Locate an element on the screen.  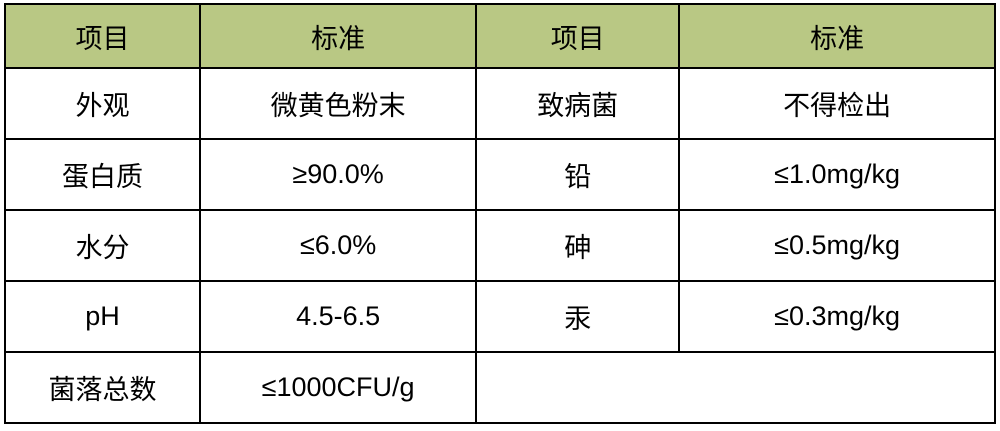
standard-cell: ≤1.0mg/kg is located at coordinates (837, 174).